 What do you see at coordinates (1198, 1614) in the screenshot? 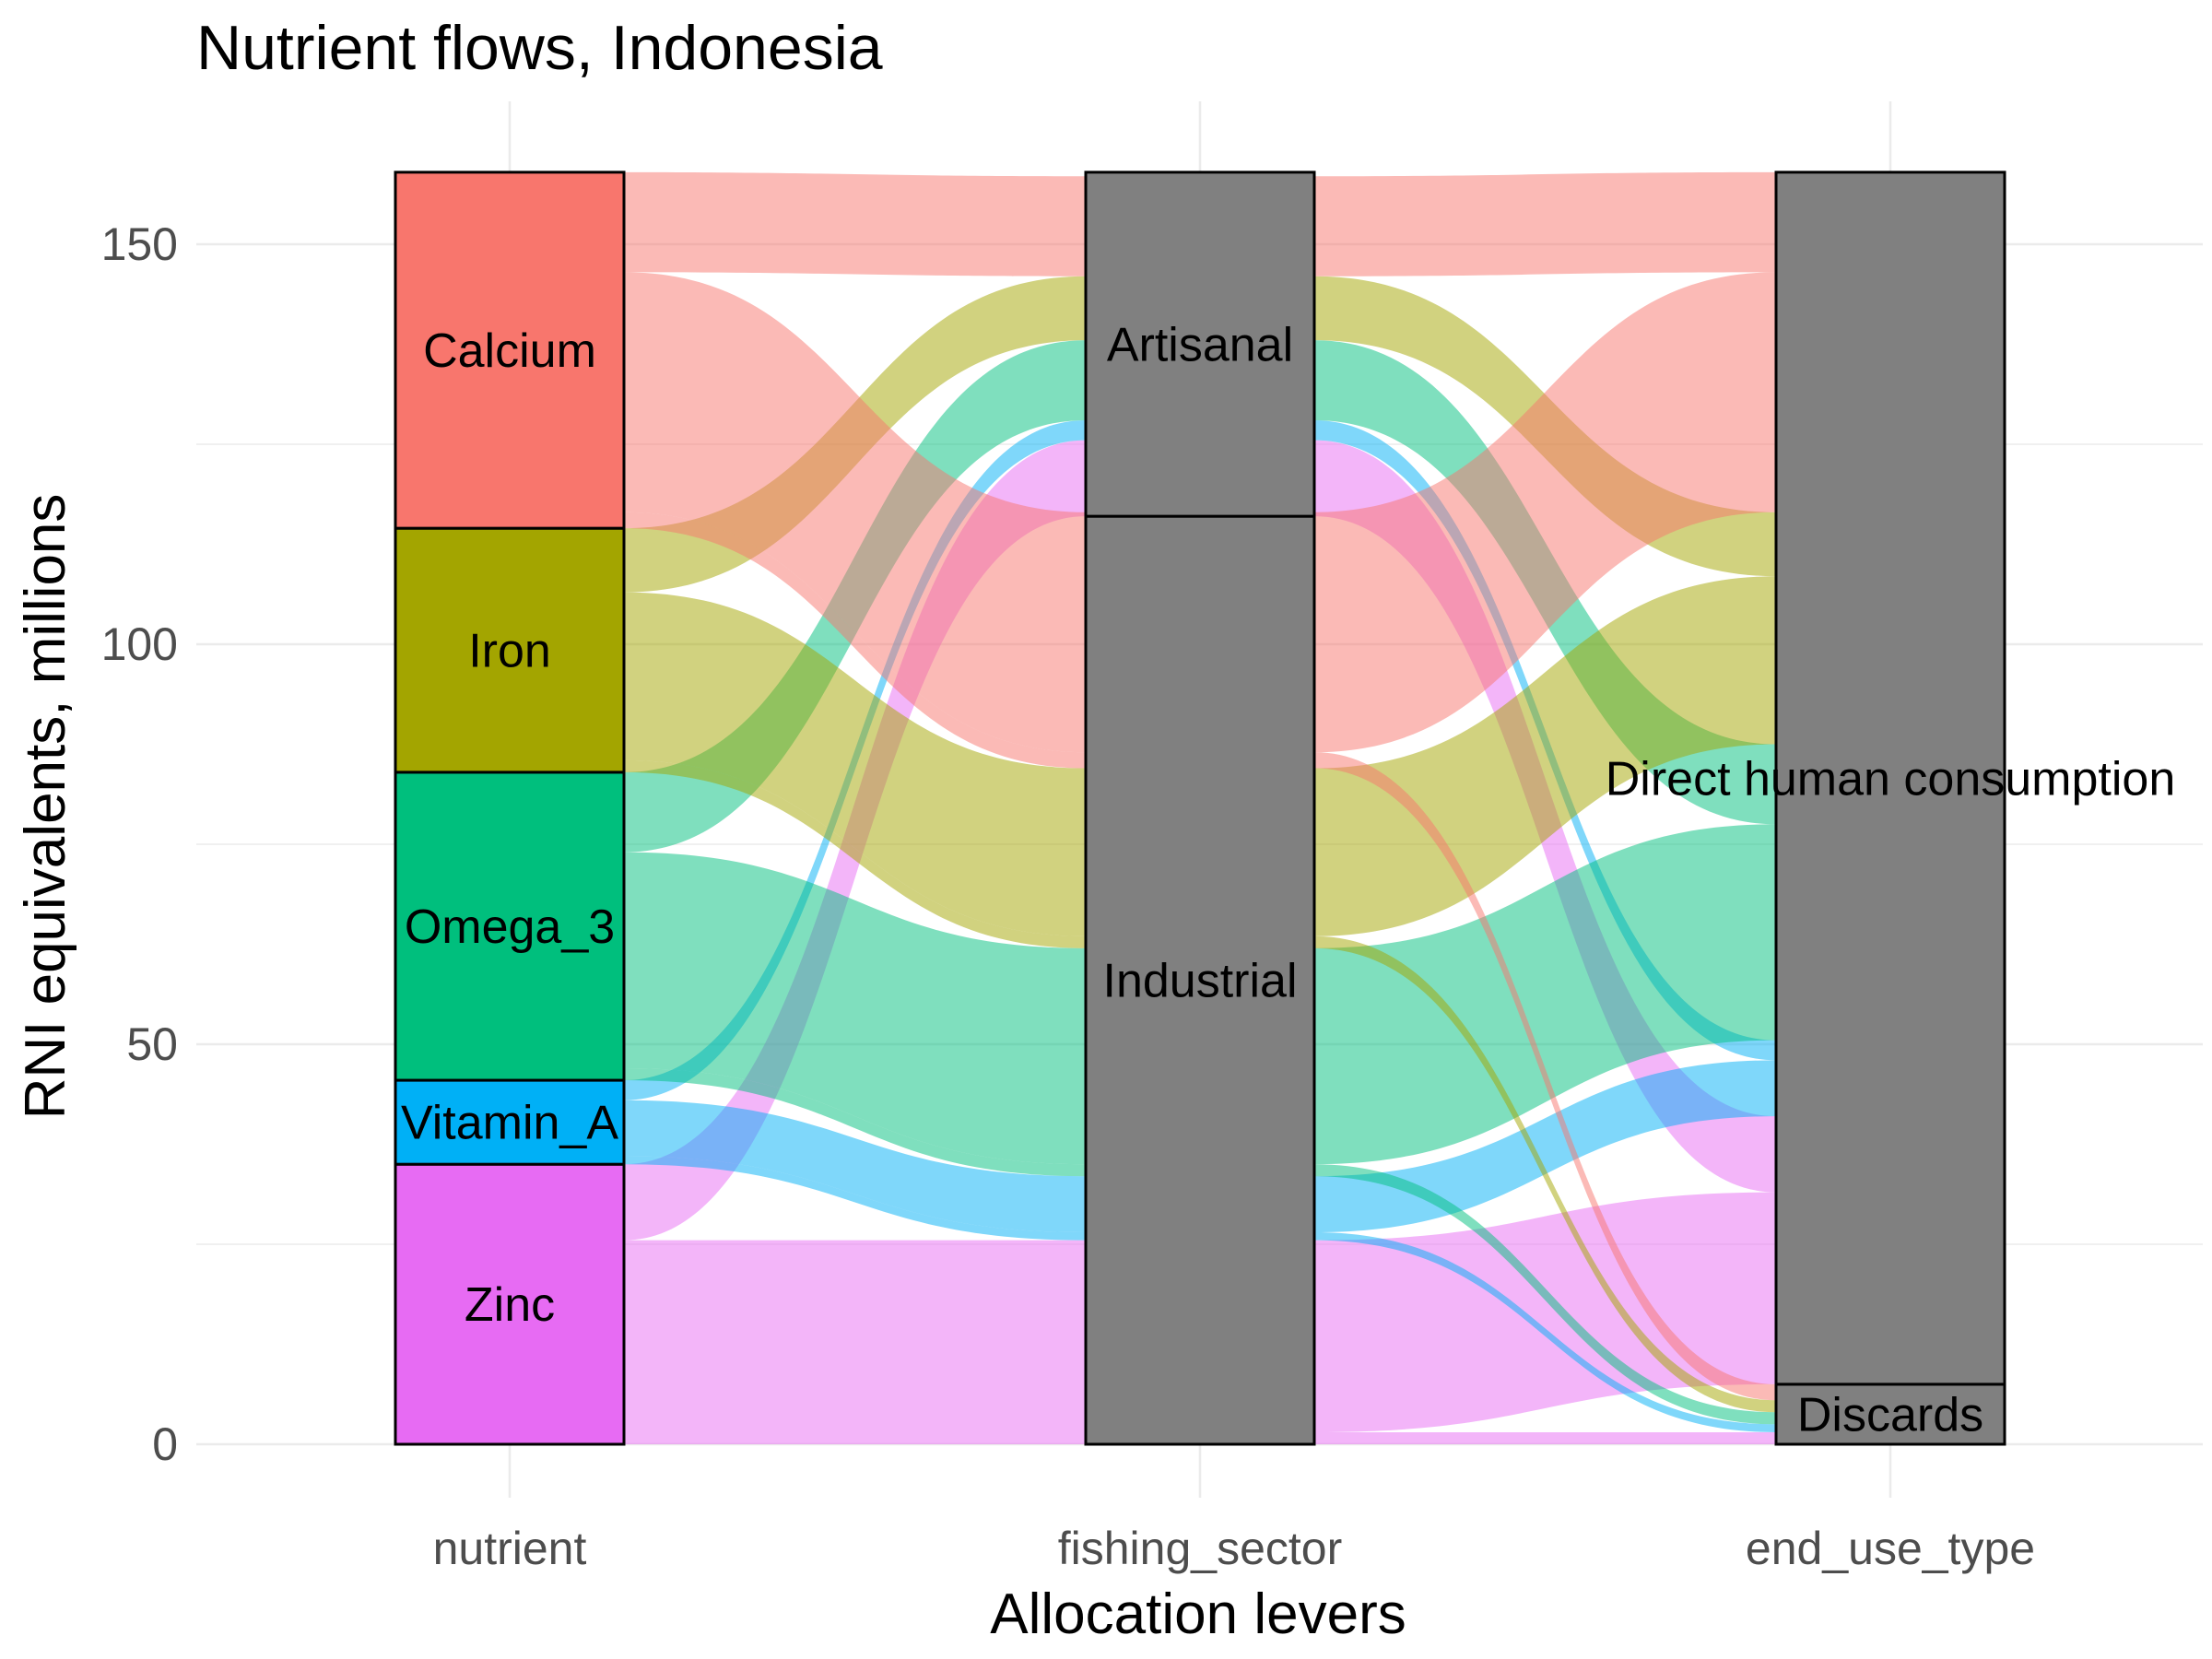
I see `x-axis-title: Allocation levers` at bounding box center [1198, 1614].